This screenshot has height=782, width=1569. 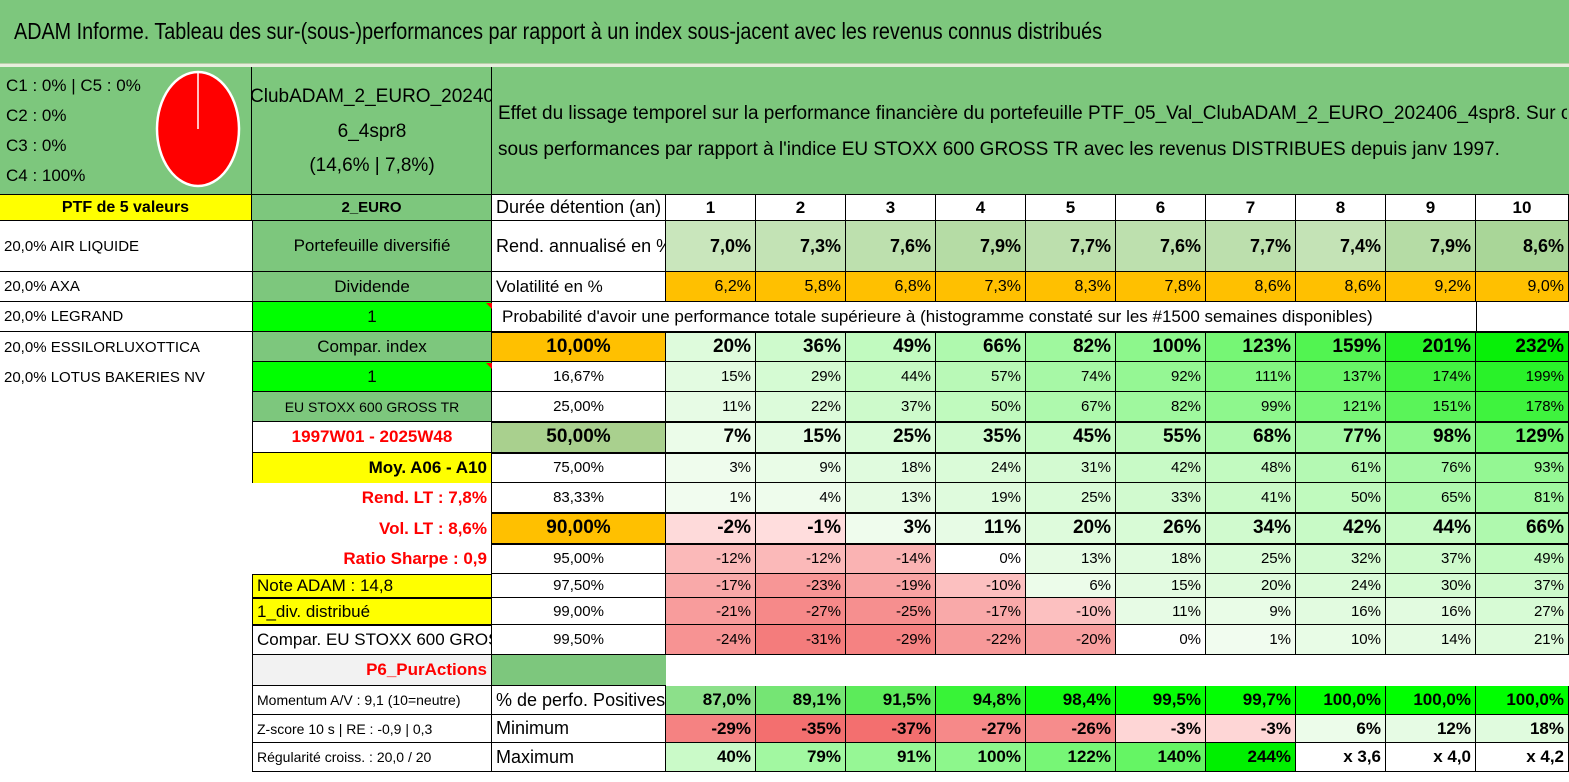 I want to click on info-cell: Compar. index, so click(x=372, y=347).